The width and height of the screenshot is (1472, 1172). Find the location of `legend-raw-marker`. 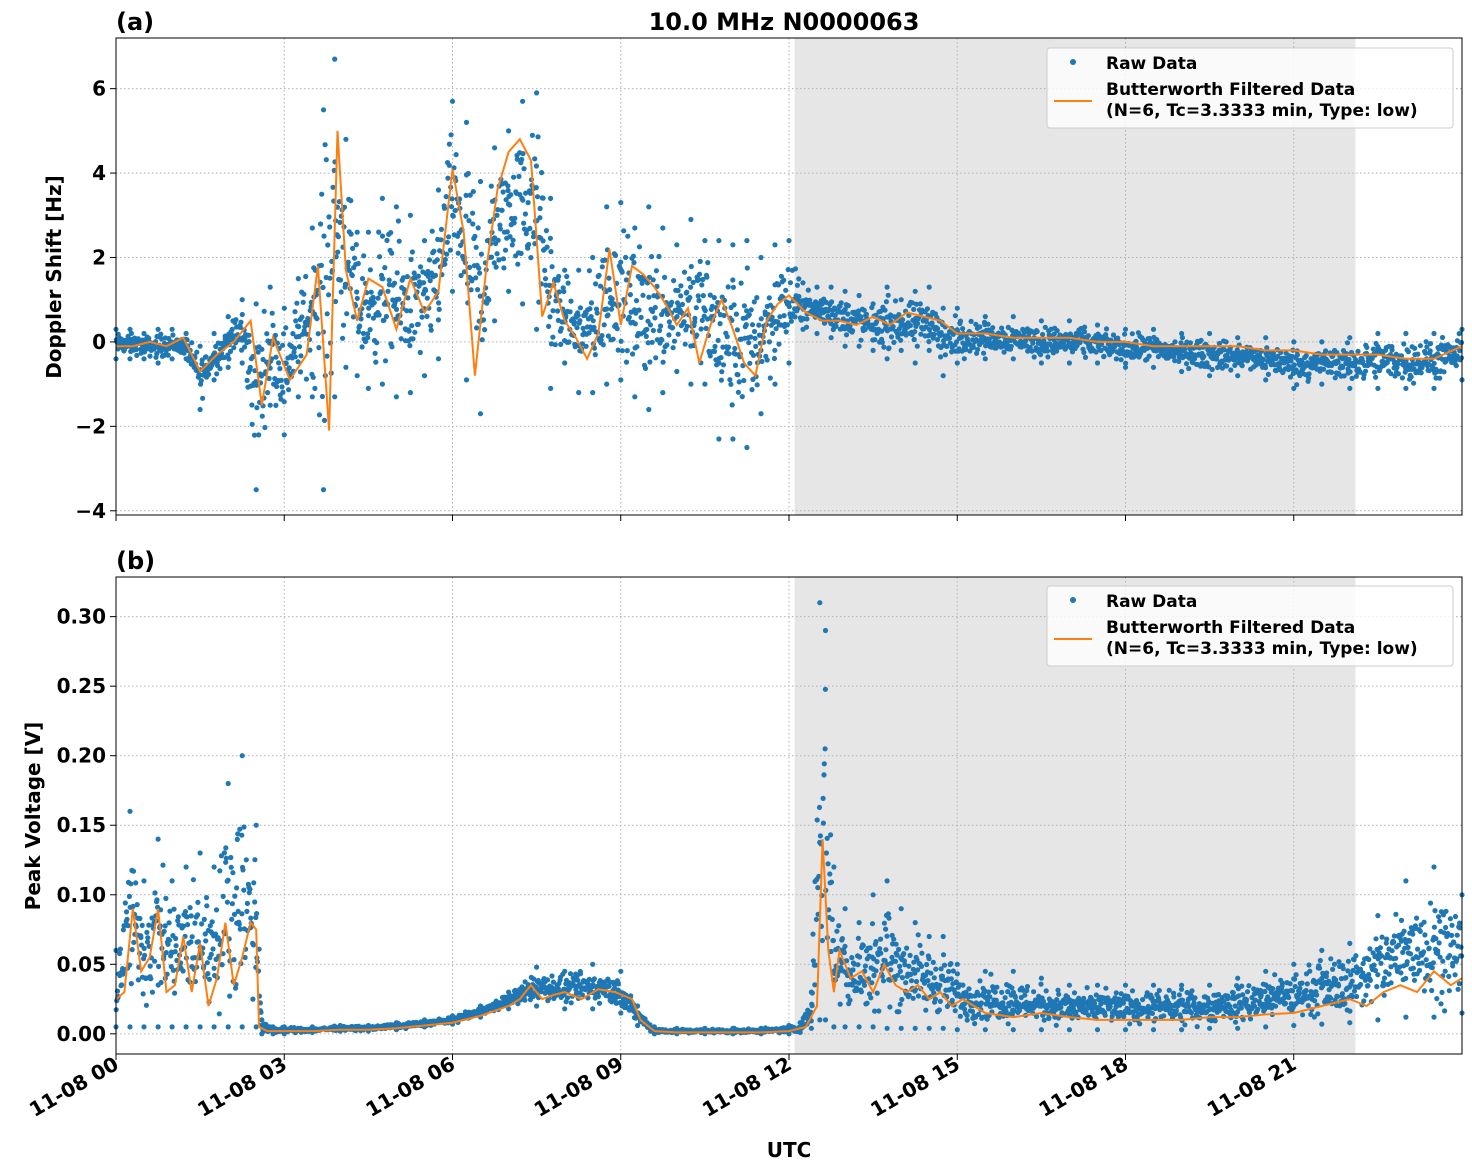

legend-raw-marker is located at coordinates (1073, 62).